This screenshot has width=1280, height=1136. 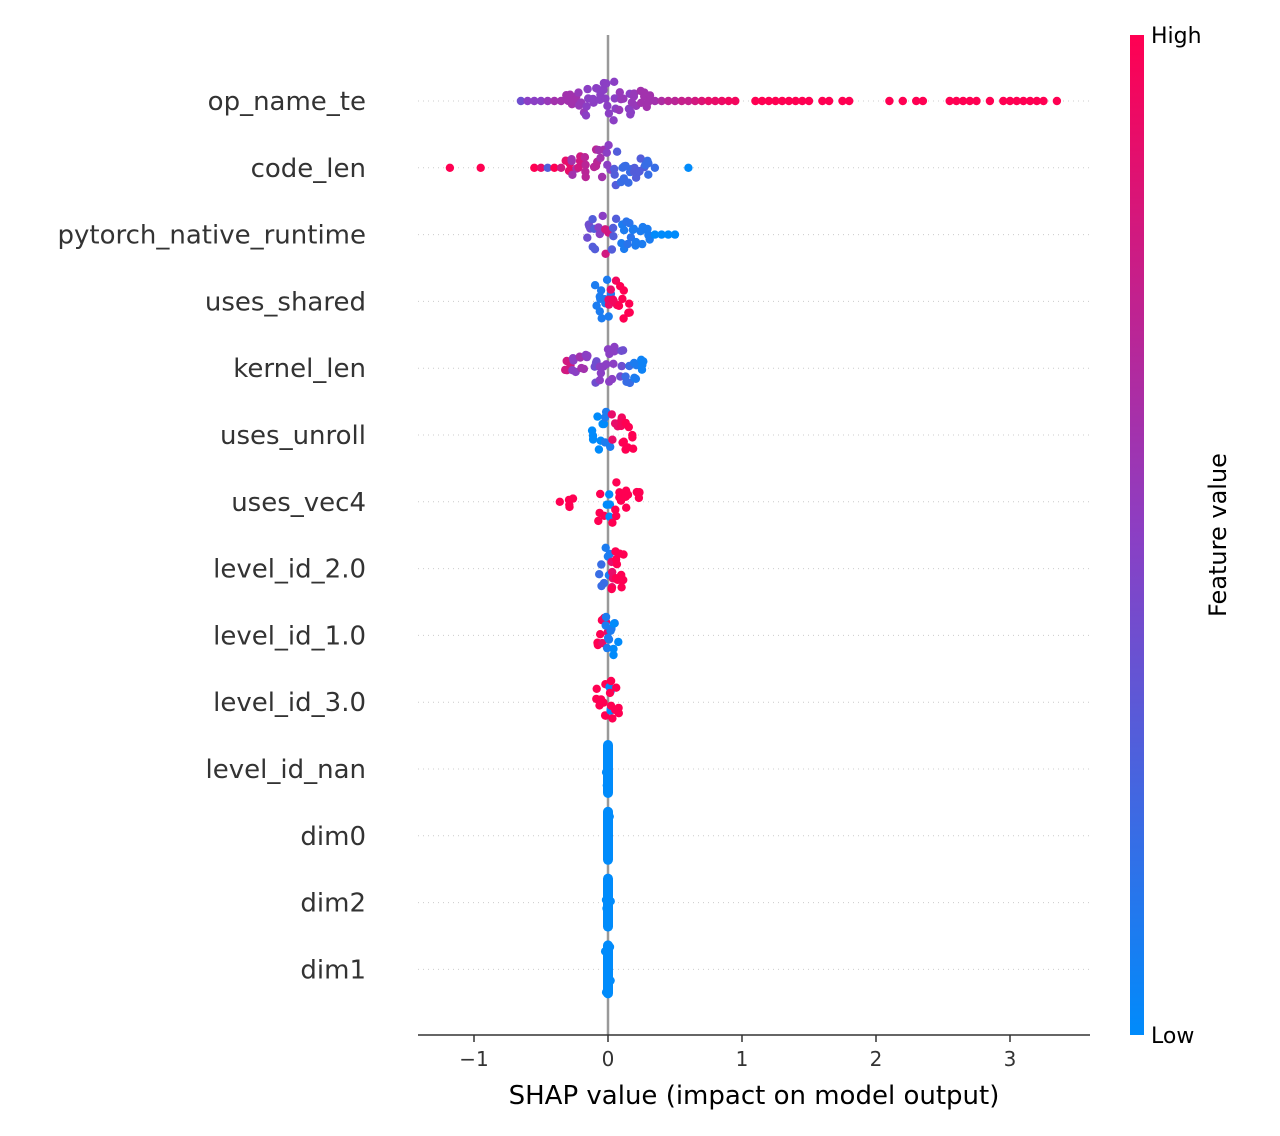 What do you see at coordinates (286, 770) in the screenshot?
I see `feature-label: level_id_nan` at bounding box center [286, 770].